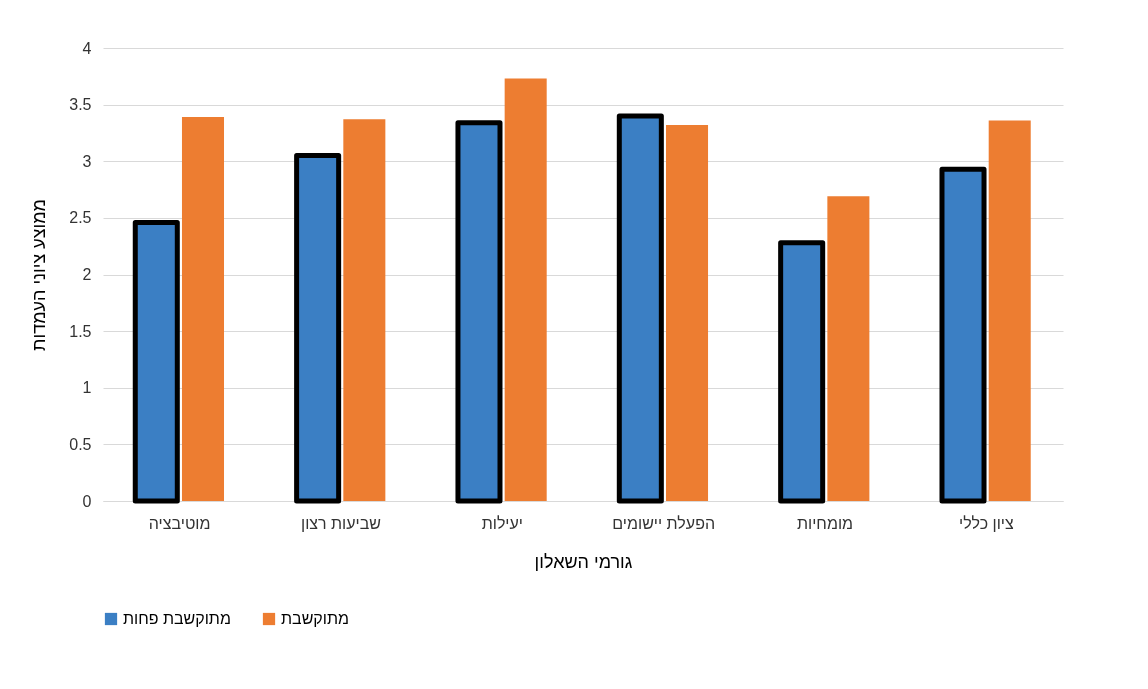 This screenshot has height=689, width=1148. What do you see at coordinates (87, 48) in the screenshot?
I see `y-tick-label: 4` at bounding box center [87, 48].